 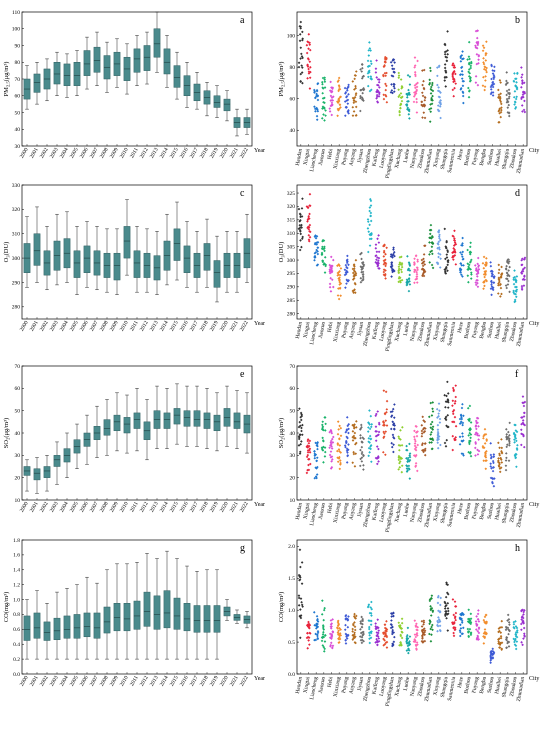 I want to click on panel-f-letter: f, so click(x=517, y=374).